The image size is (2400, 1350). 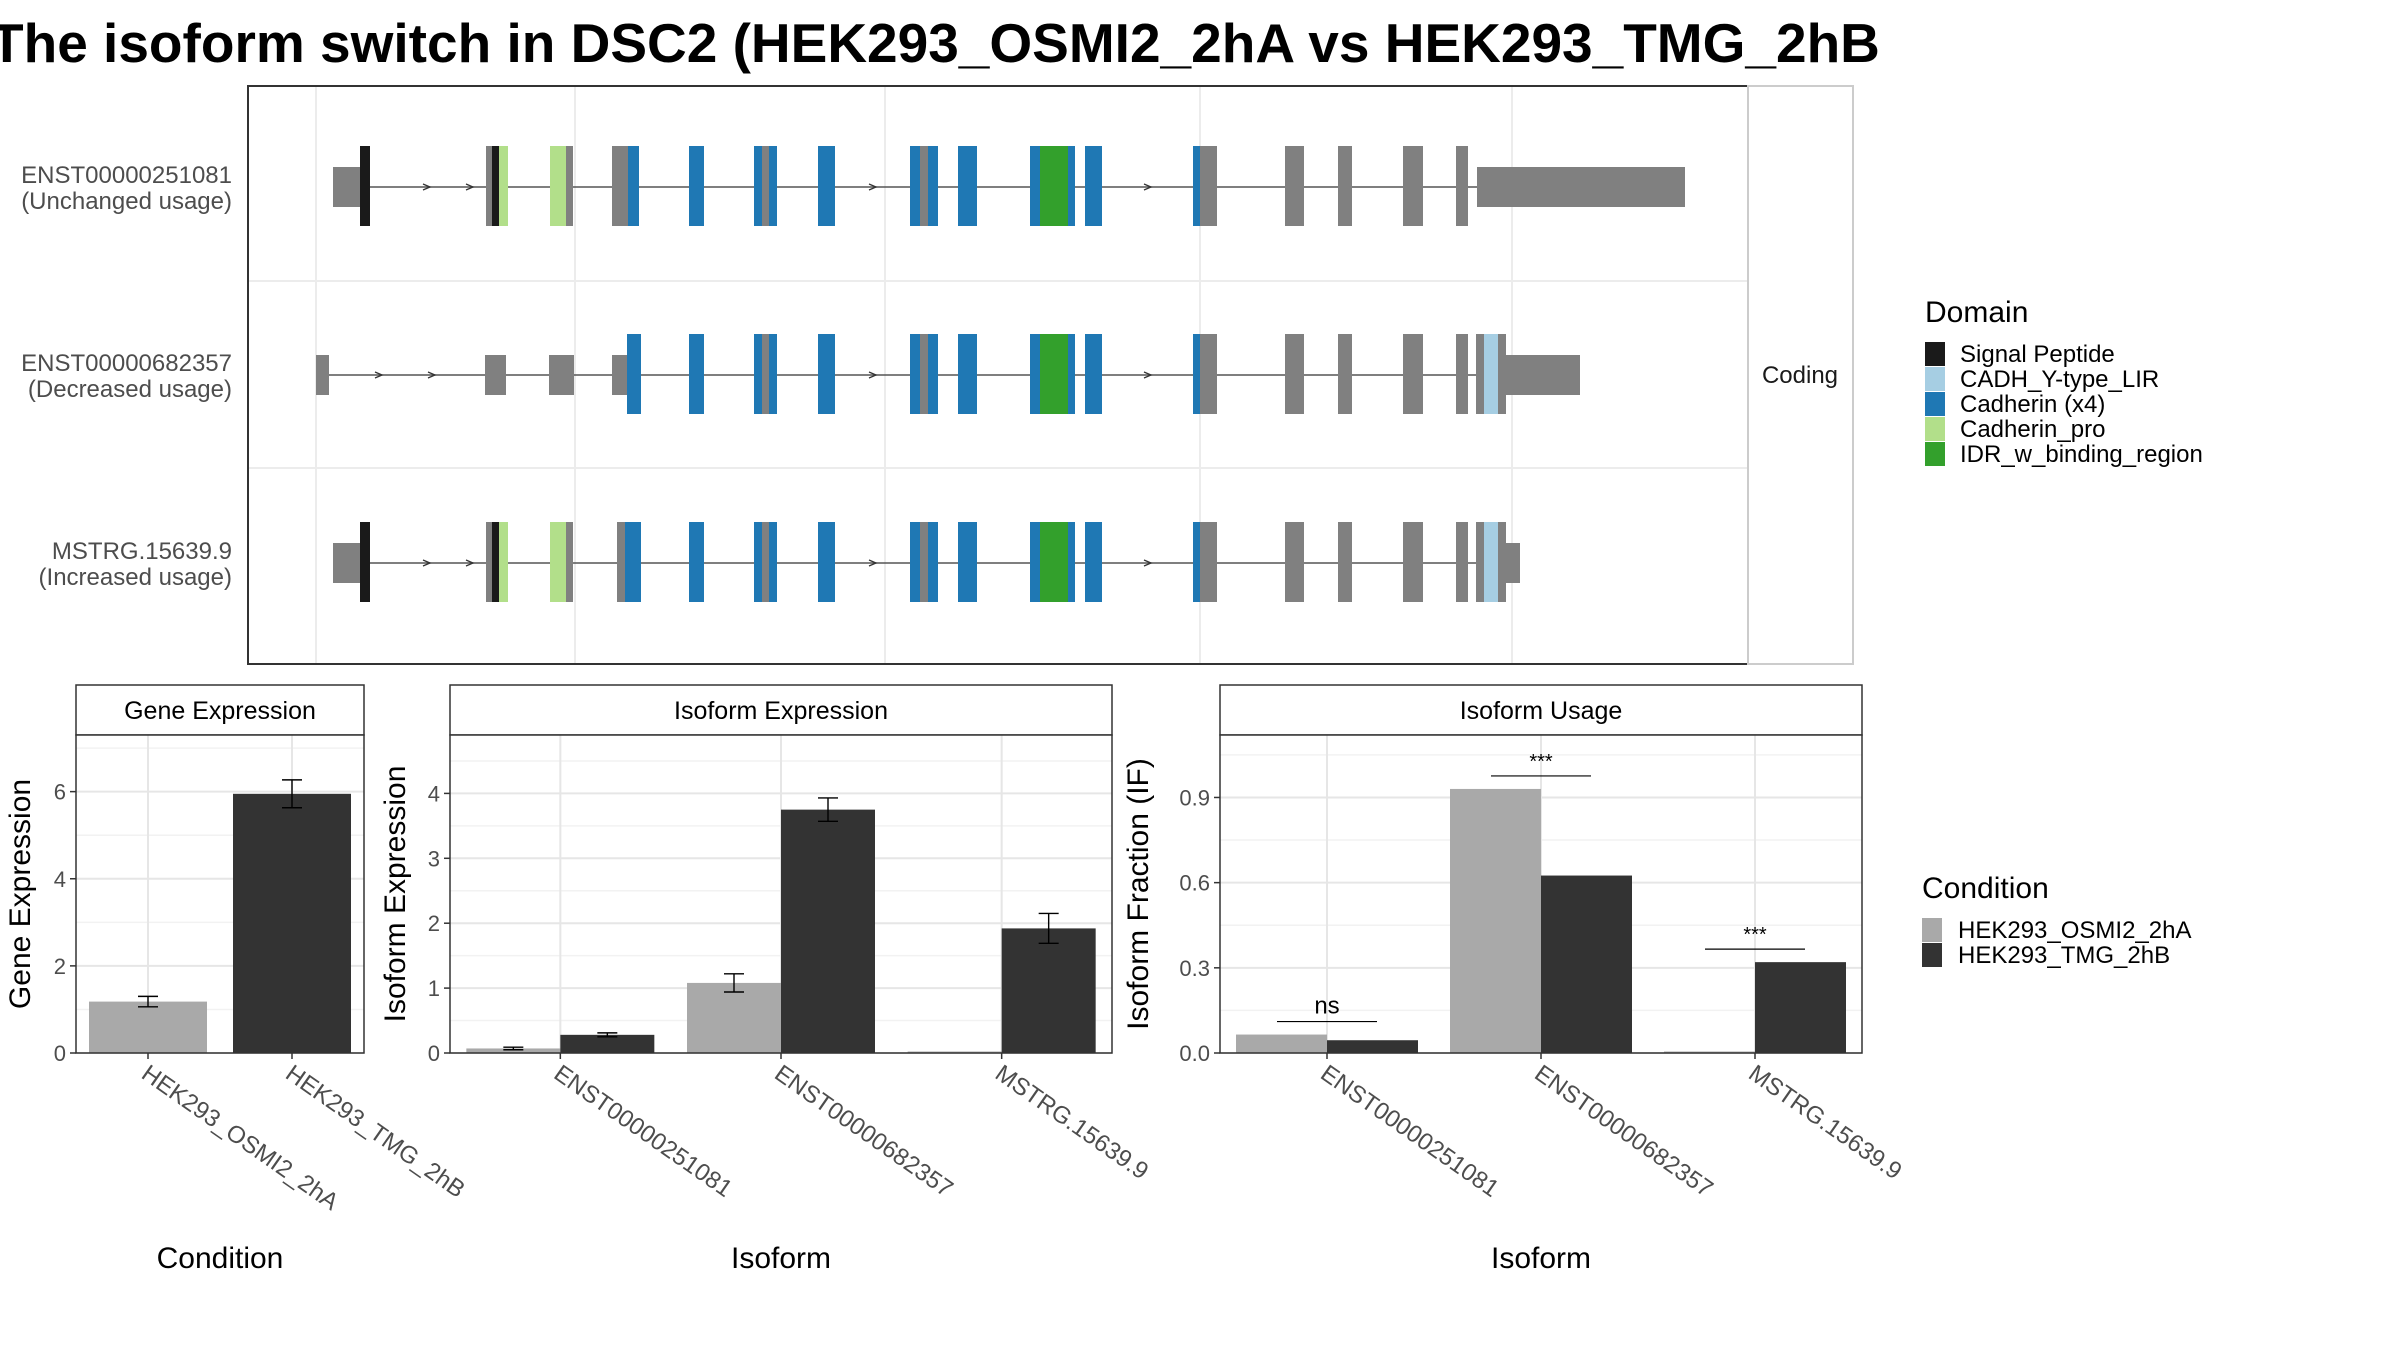 What do you see at coordinates (434, 858) in the screenshot?
I see `y-tick-label: 3` at bounding box center [434, 858].